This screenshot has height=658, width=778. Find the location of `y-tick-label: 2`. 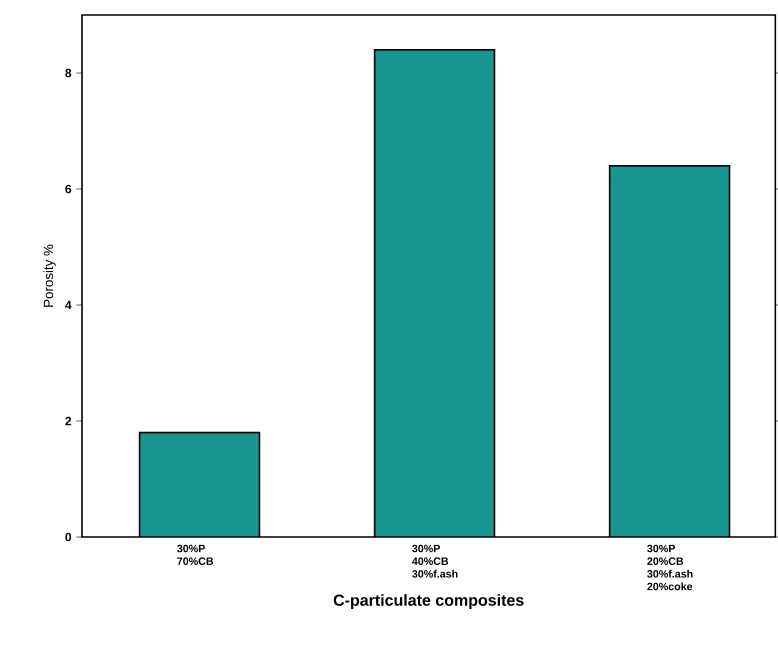

y-tick-label: 2 is located at coordinates (68, 421).